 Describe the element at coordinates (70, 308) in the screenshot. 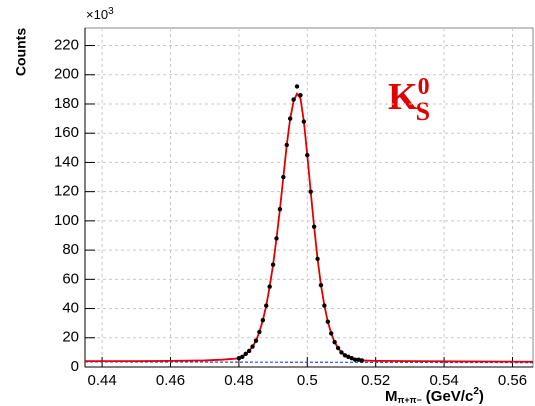

I see `y-tick-label: 40` at that location.